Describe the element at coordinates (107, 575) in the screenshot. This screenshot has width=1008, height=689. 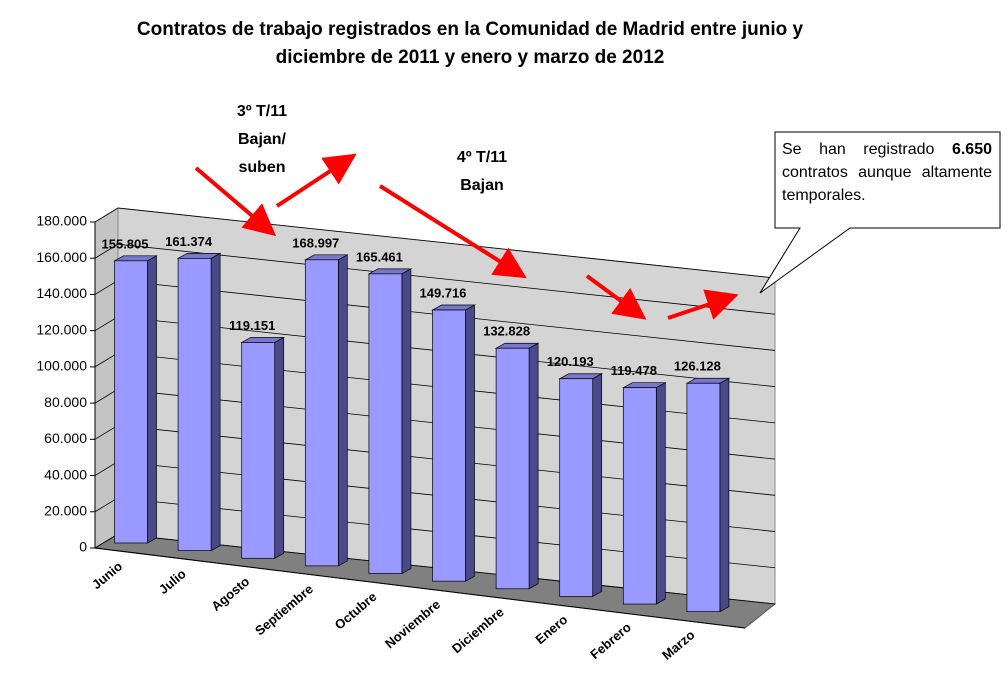
I see `x-tick-label: Junio` at that location.